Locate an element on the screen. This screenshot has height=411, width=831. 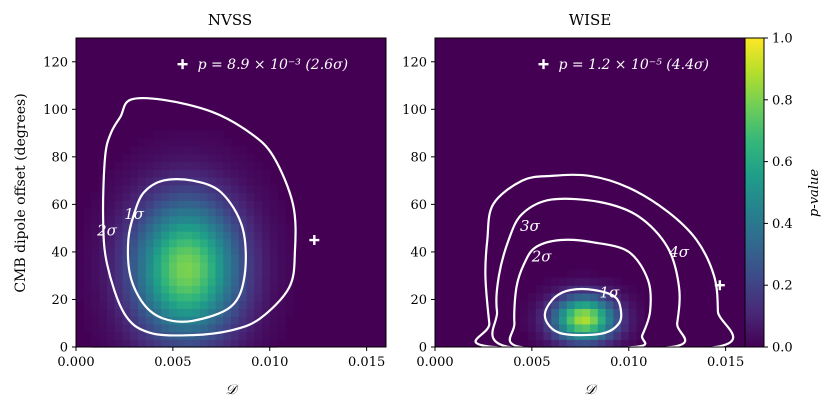
y-tick-label: 100 is located at coordinates (55, 110).